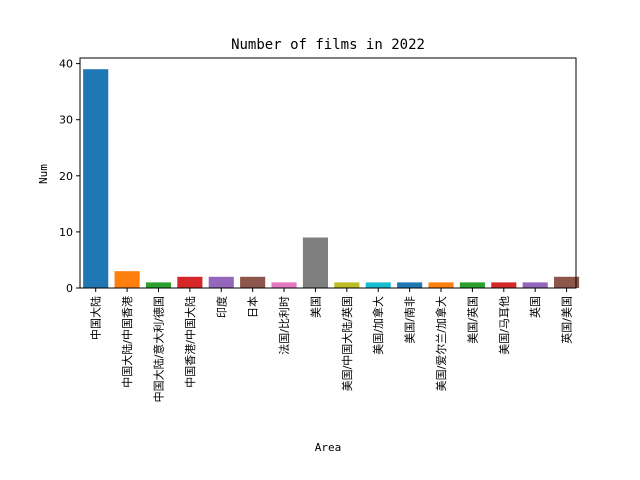  Describe the element at coordinates (472, 320) in the screenshot. I see `x-tick-label: 美国/英国` at that location.